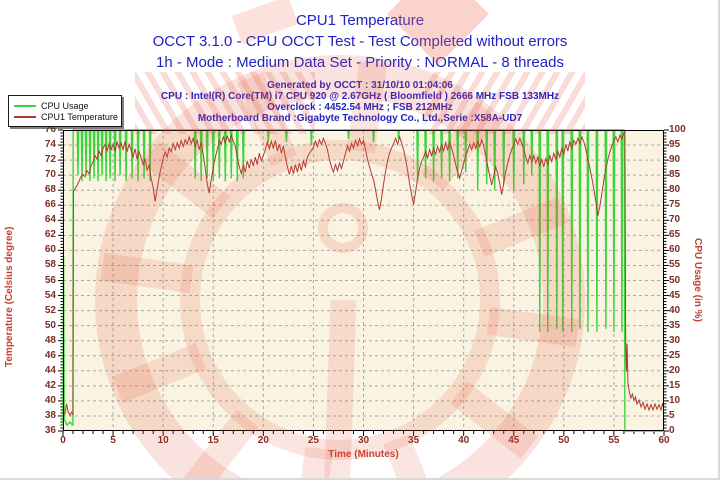 The image size is (720, 480). What do you see at coordinates (25, 116) in the screenshot?
I see `temperature-line-swatch` at bounding box center [25, 116].